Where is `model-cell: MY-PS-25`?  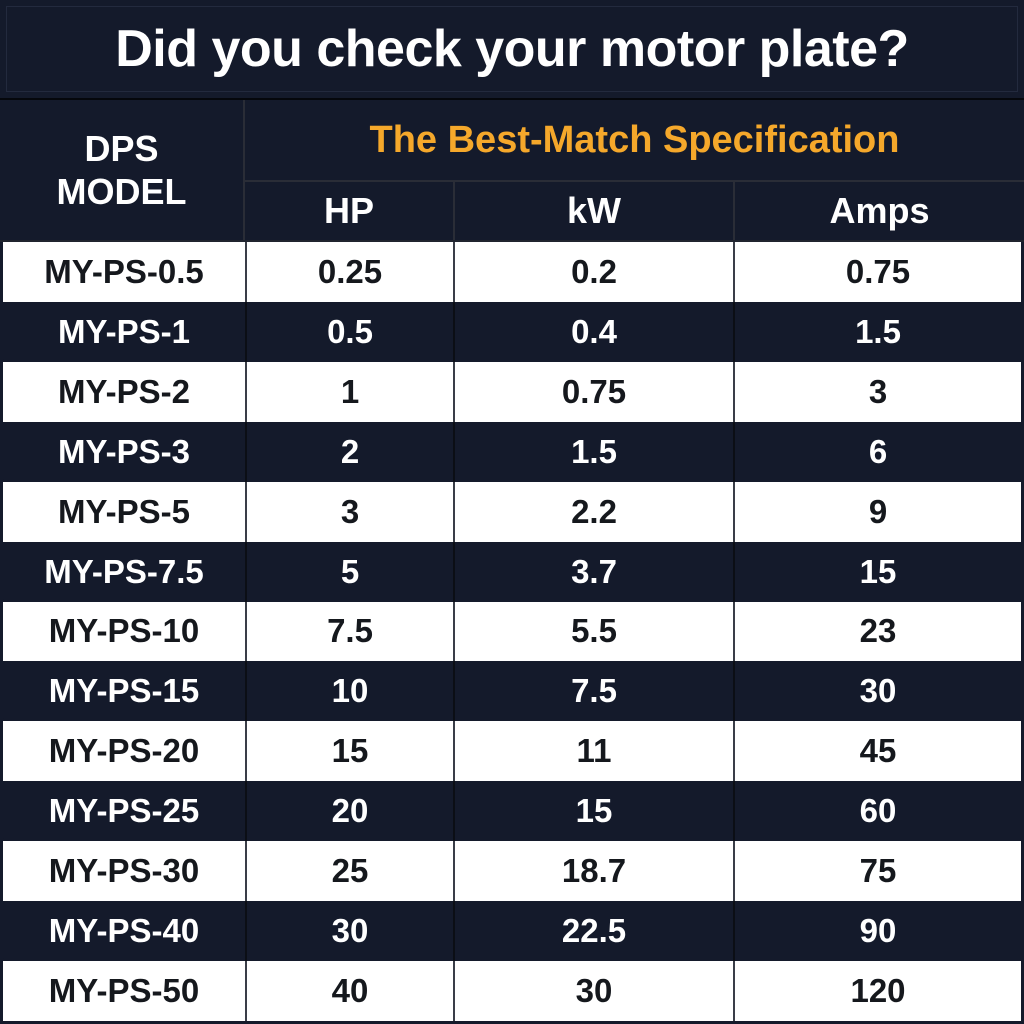
model-cell: MY-PS-25 is located at coordinates (124, 811).